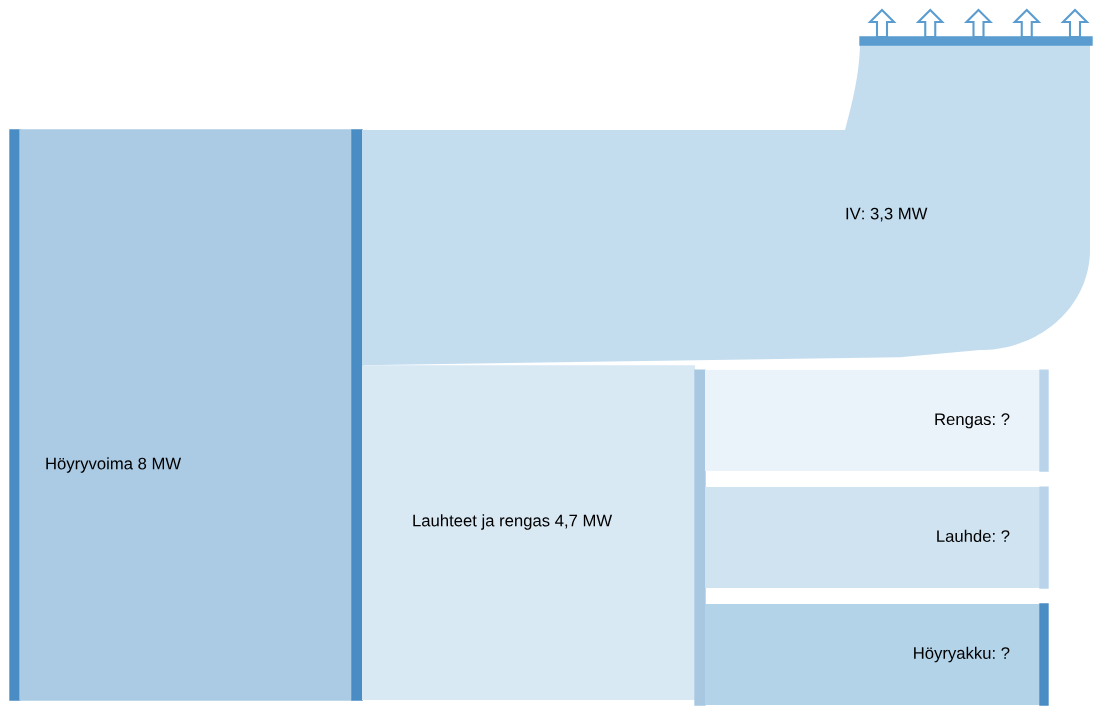 This screenshot has width=1094, height=727. I want to click on category-label: Höyryvoima, so click(89, 465).